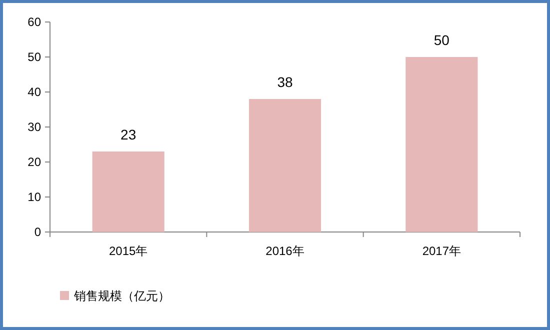  Describe the element at coordinates (35, 57) in the screenshot. I see `y-tick-label: 50` at that location.